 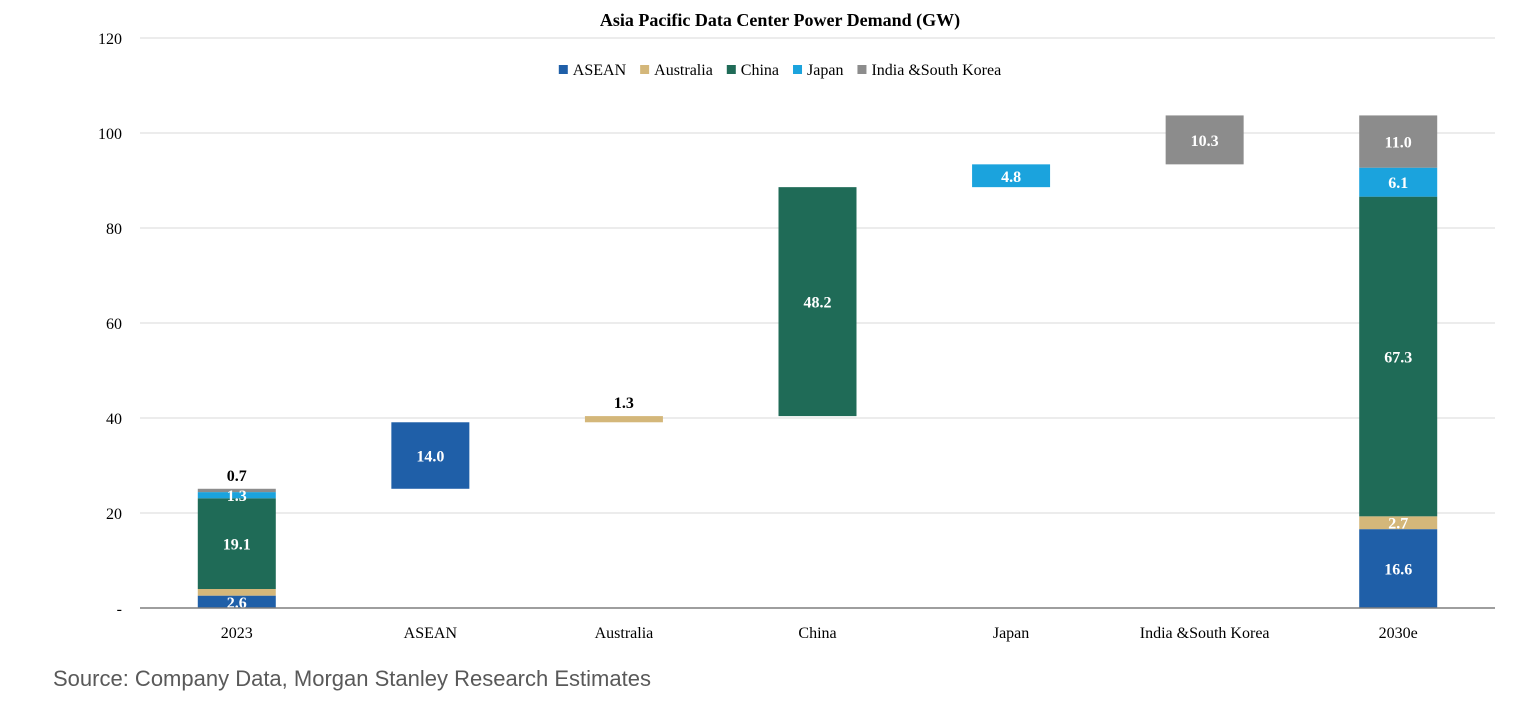 What do you see at coordinates (1205, 633) in the screenshot?
I see `x-tick-label: India &South Korea` at bounding box center [1205, 633].